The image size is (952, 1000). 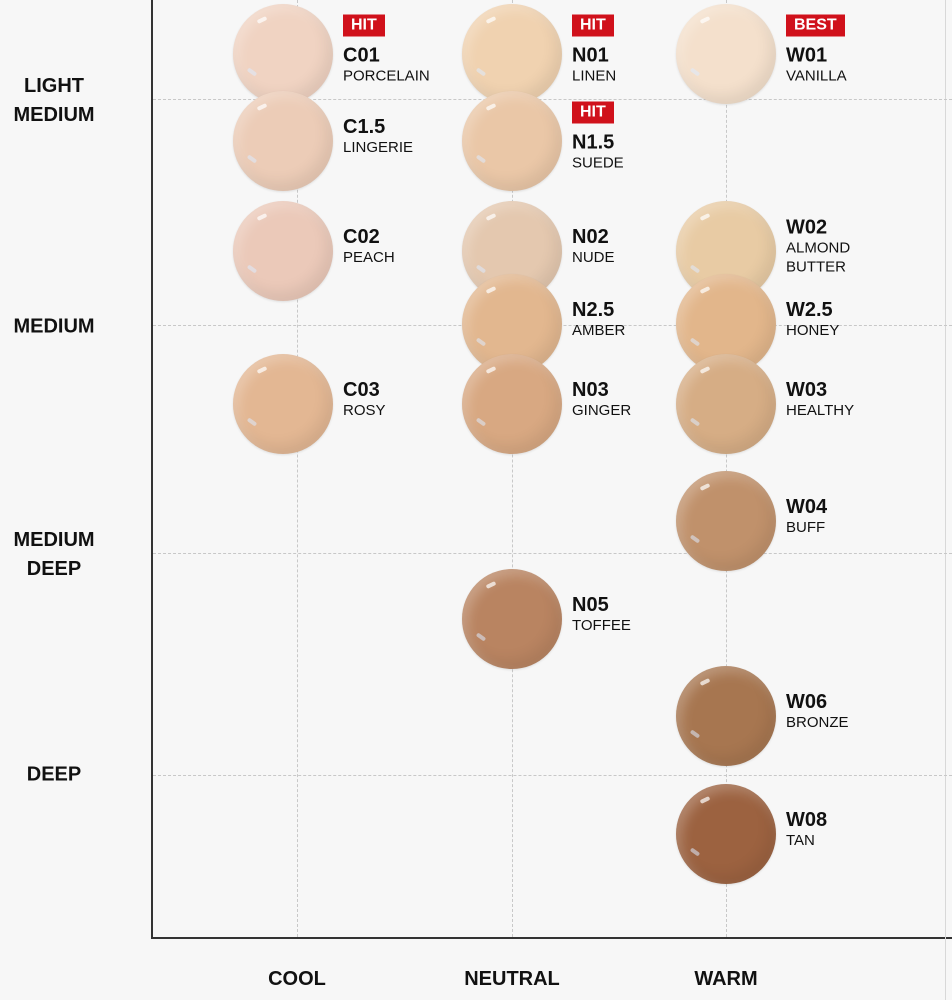 I want to click on shade-label: W06 BRONZE, so click(x=817, y=712).